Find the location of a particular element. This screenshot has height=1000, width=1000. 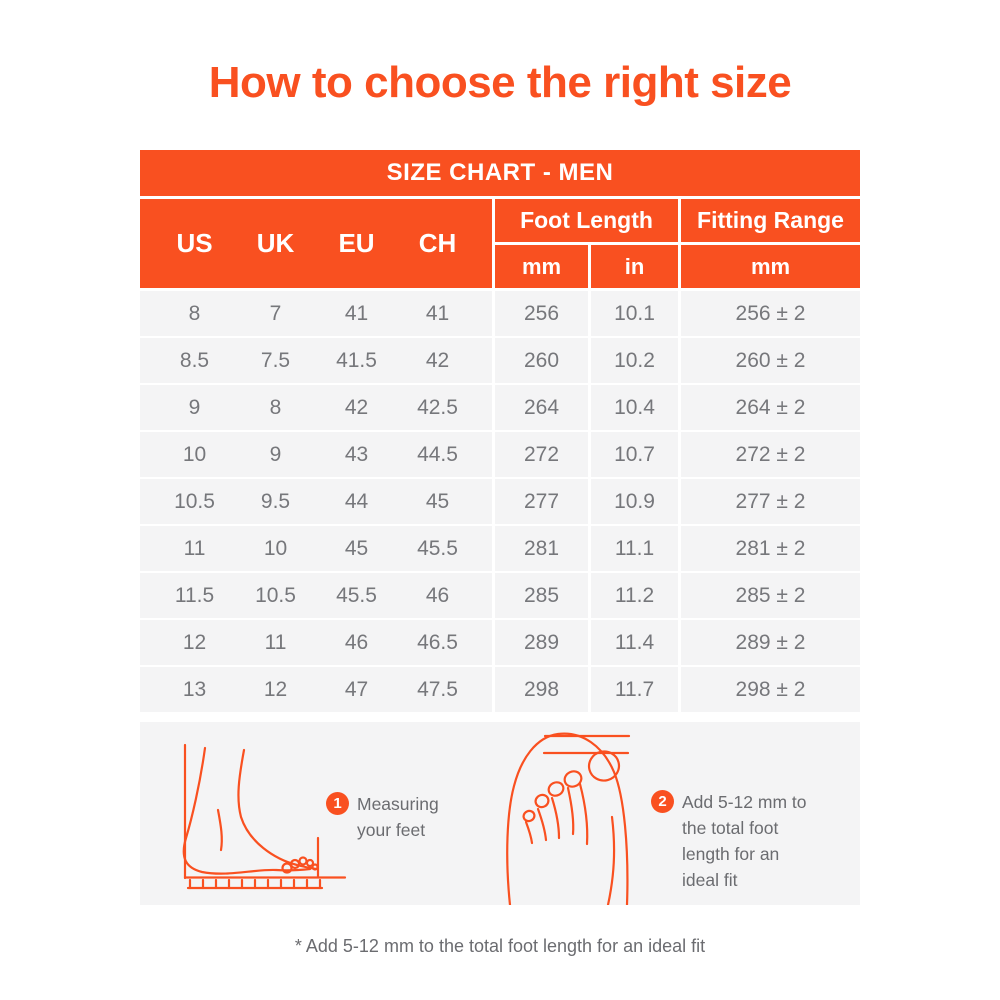

table-row: 10 9 43 44.5 272 10.7 272 ± 2 is located at coordinates (500, 454).